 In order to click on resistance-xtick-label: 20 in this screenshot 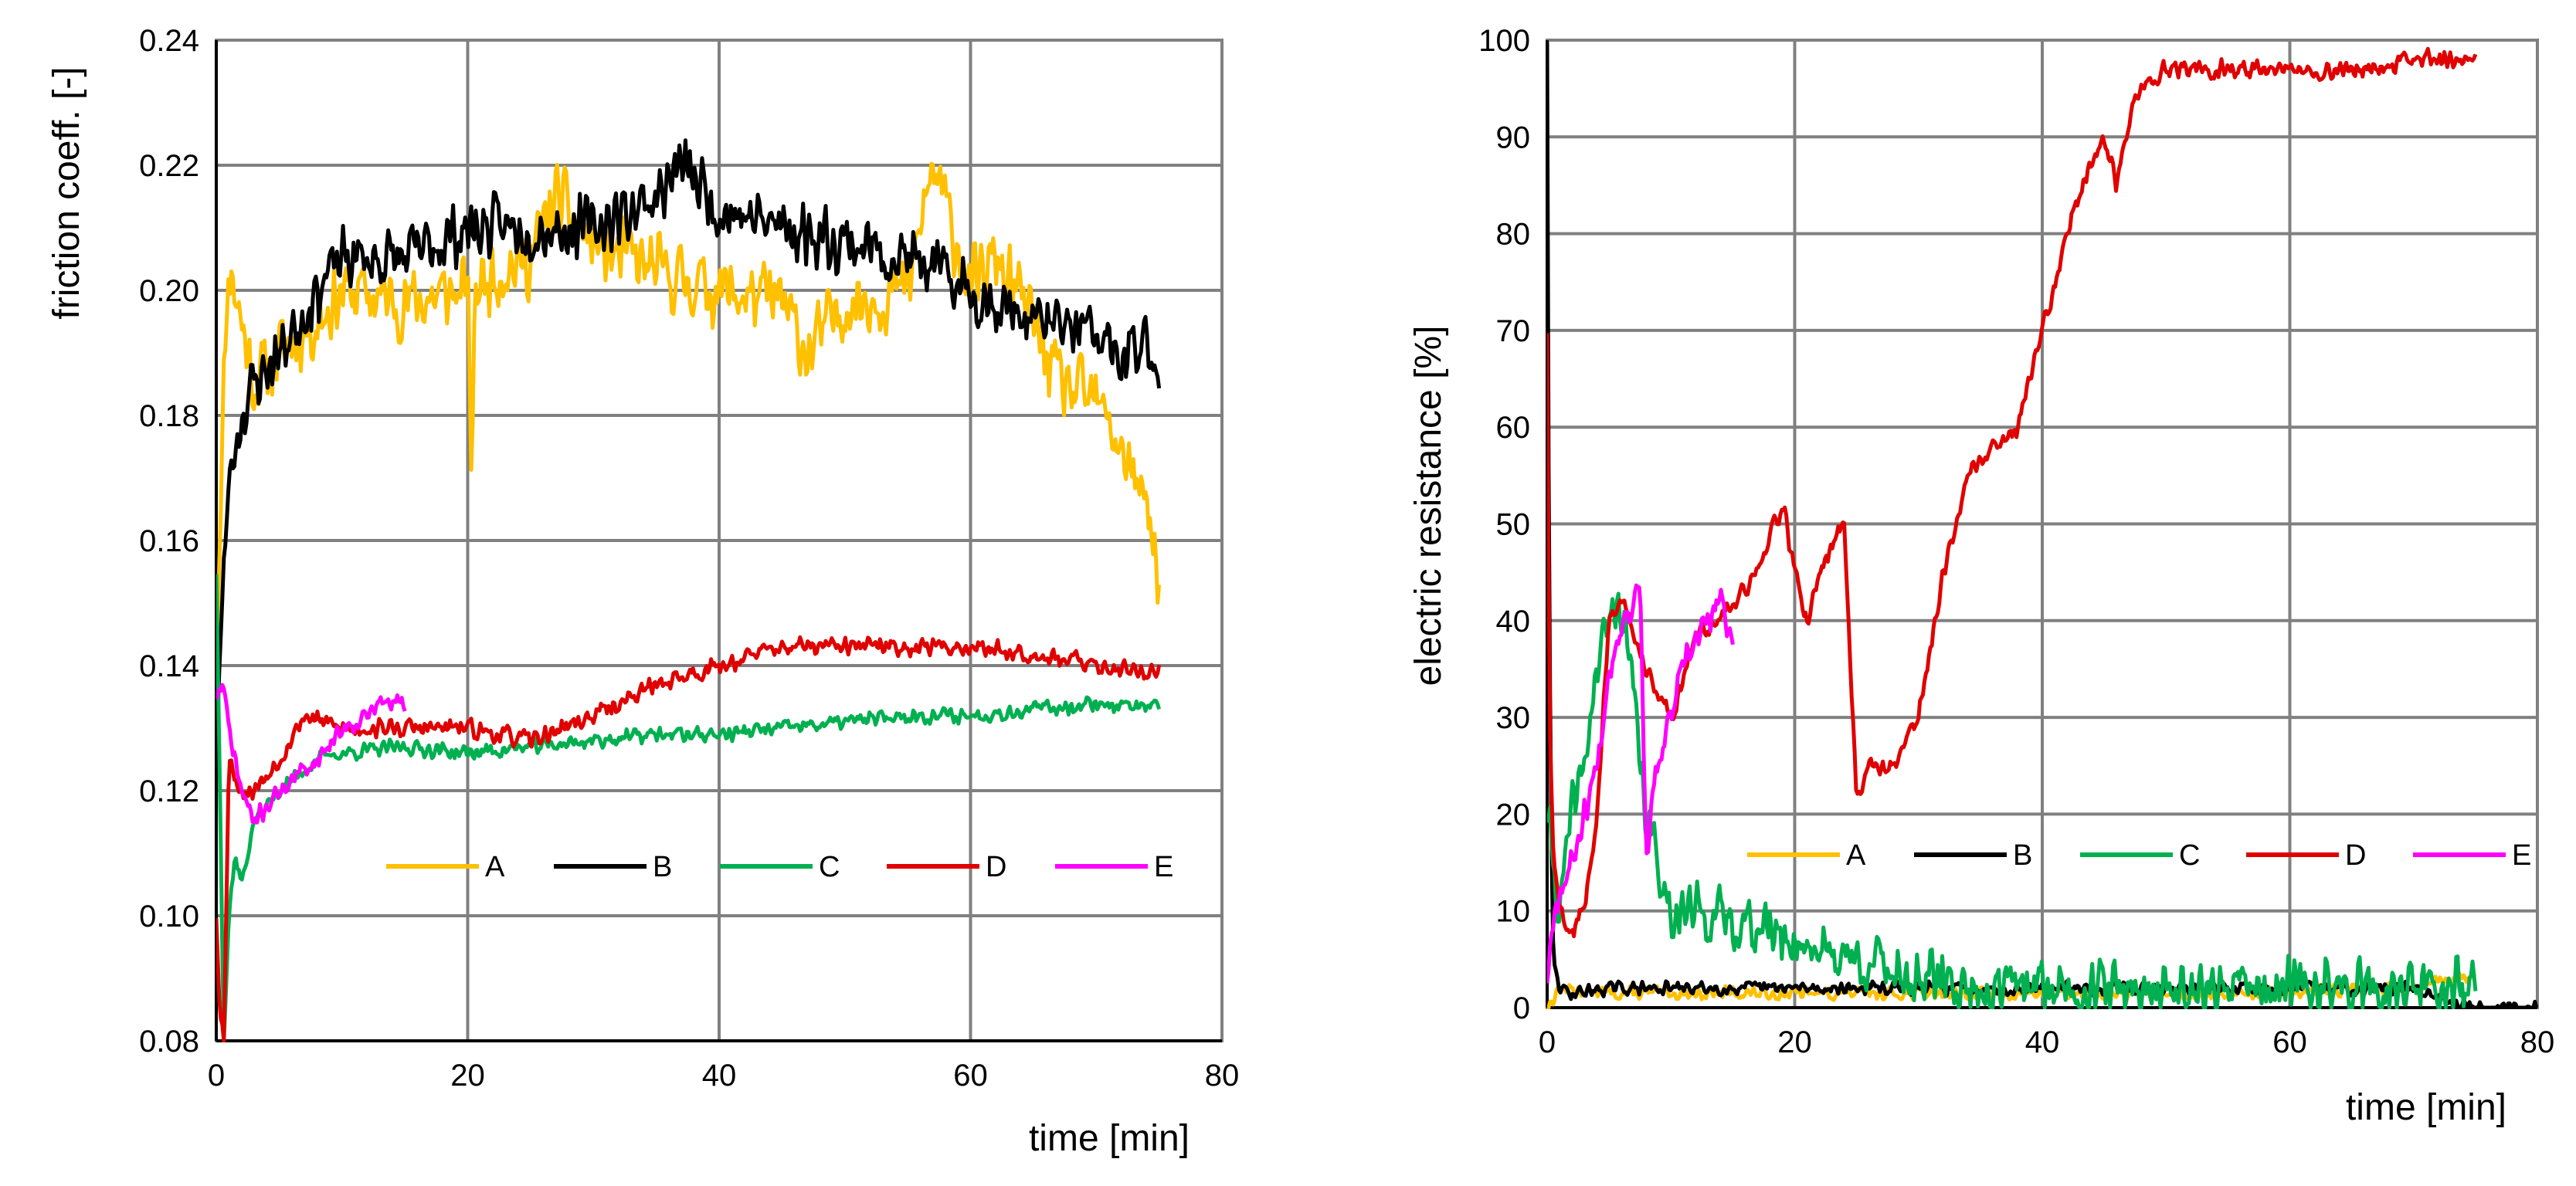, I will do `click(1795, 1042)`.